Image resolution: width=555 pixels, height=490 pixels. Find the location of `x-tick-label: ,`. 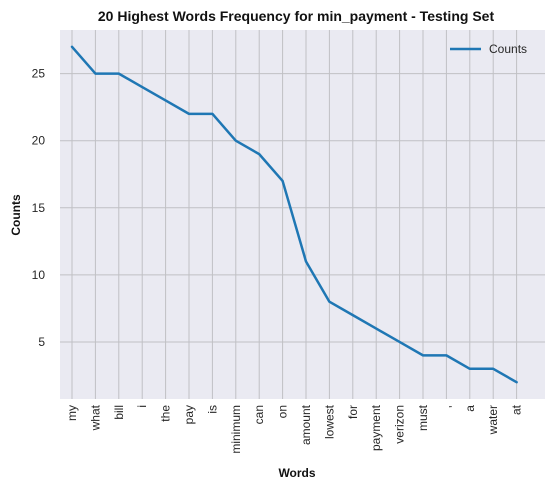

x-tick-label: , is located at coordinates (446, 406).